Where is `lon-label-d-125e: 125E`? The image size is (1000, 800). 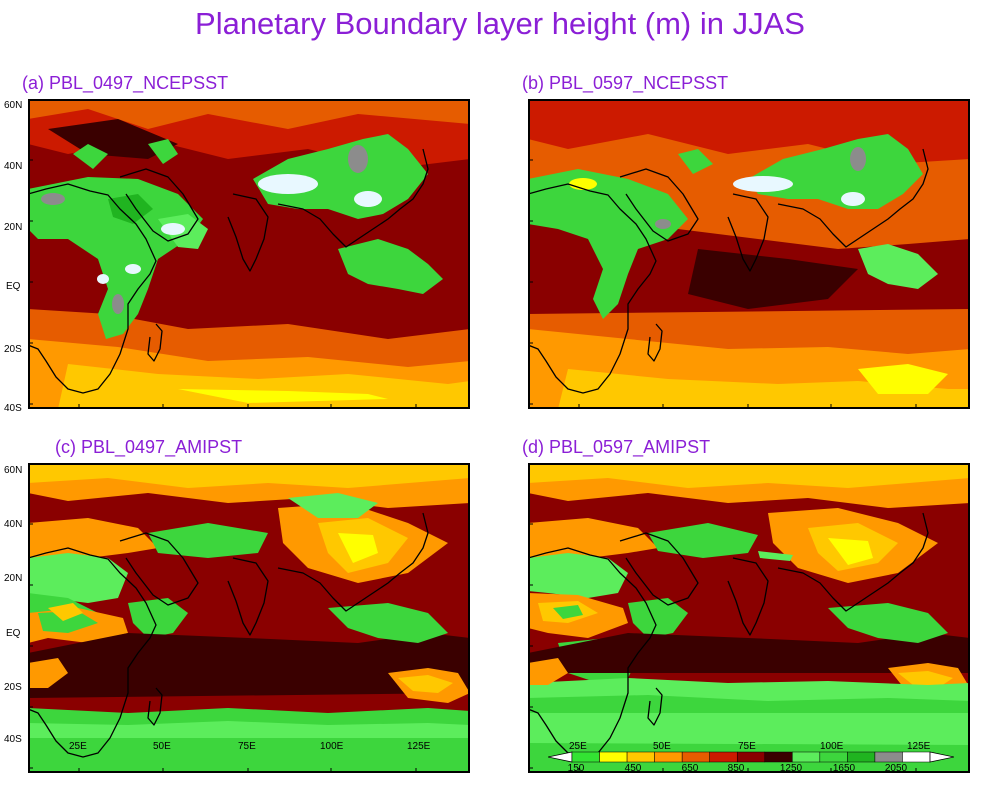 lon-label-d-125e: 125E is located at coordinates (919, 746).